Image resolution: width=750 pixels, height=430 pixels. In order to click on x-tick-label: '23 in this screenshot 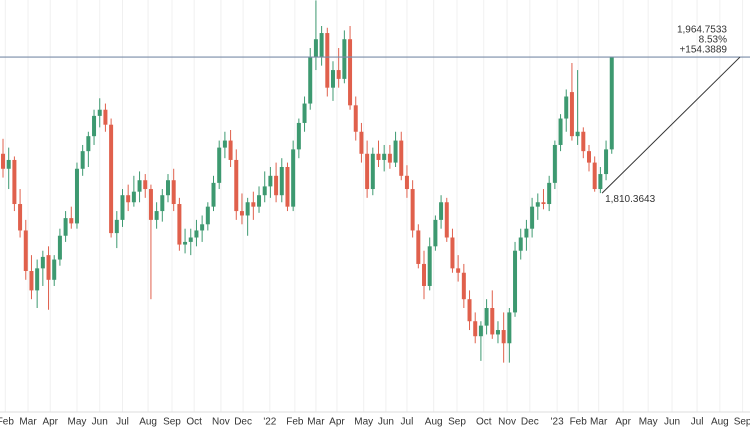, I will do `click(557, 422)`.